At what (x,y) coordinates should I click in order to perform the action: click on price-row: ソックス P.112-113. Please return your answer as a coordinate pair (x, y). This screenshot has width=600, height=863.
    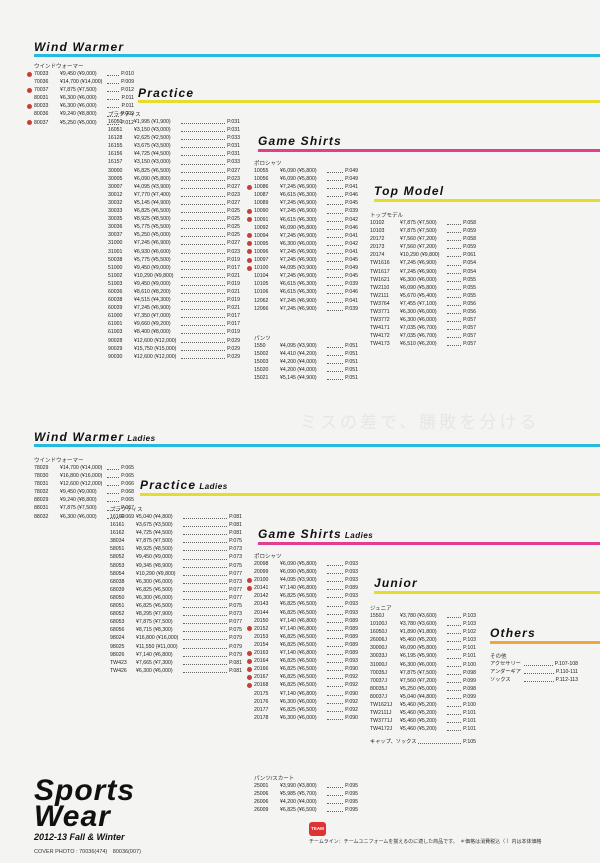
    Looking at the image, I should click on (534, 680).